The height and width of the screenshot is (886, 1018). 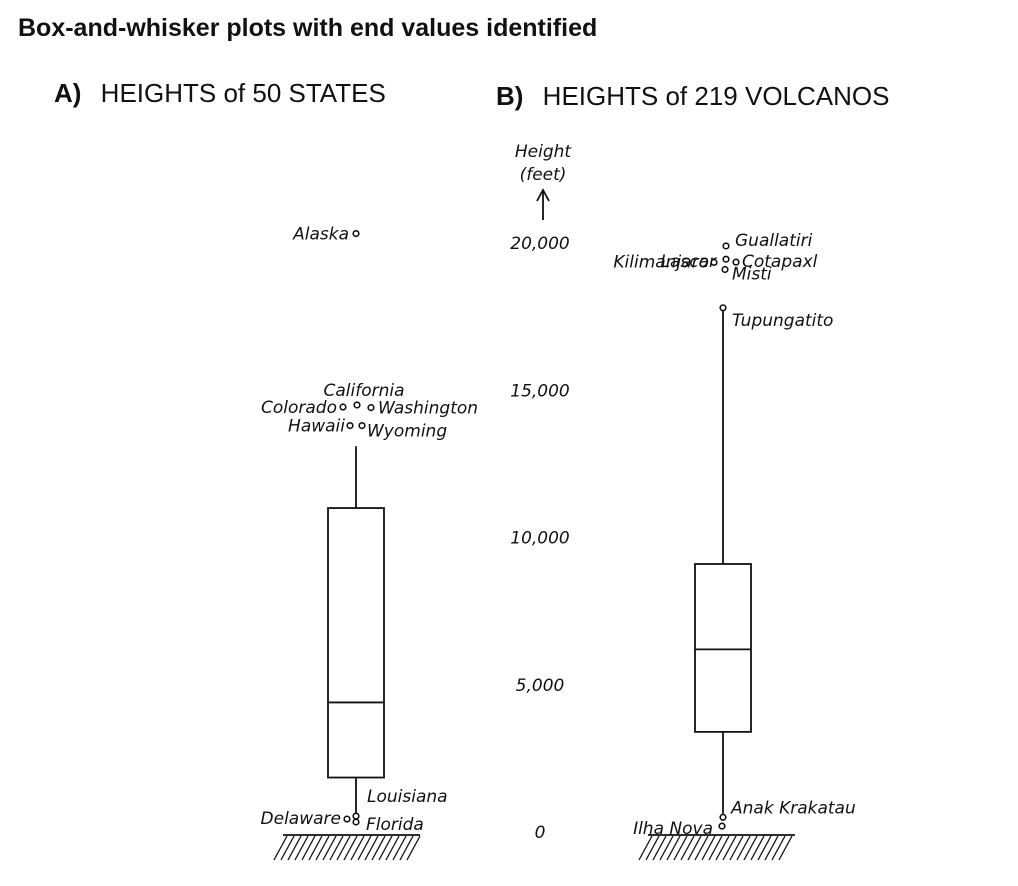 I want to click on panel-a-point-label: Alaska, so click(x=320, y=235).